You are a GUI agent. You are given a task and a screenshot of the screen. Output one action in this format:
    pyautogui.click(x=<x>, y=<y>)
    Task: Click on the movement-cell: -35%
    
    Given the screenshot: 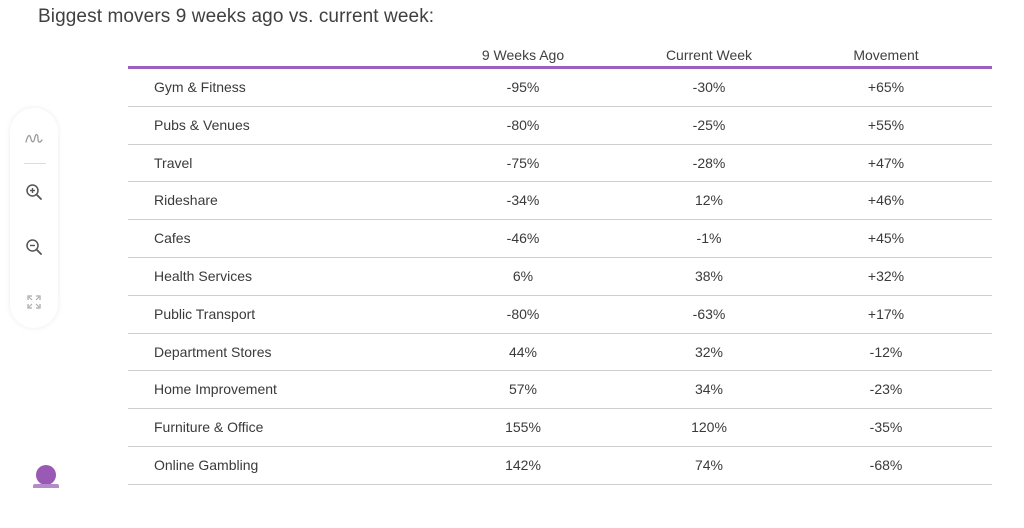 What is the action you would take?
    pyautogui.click(x=886, y=427)
    